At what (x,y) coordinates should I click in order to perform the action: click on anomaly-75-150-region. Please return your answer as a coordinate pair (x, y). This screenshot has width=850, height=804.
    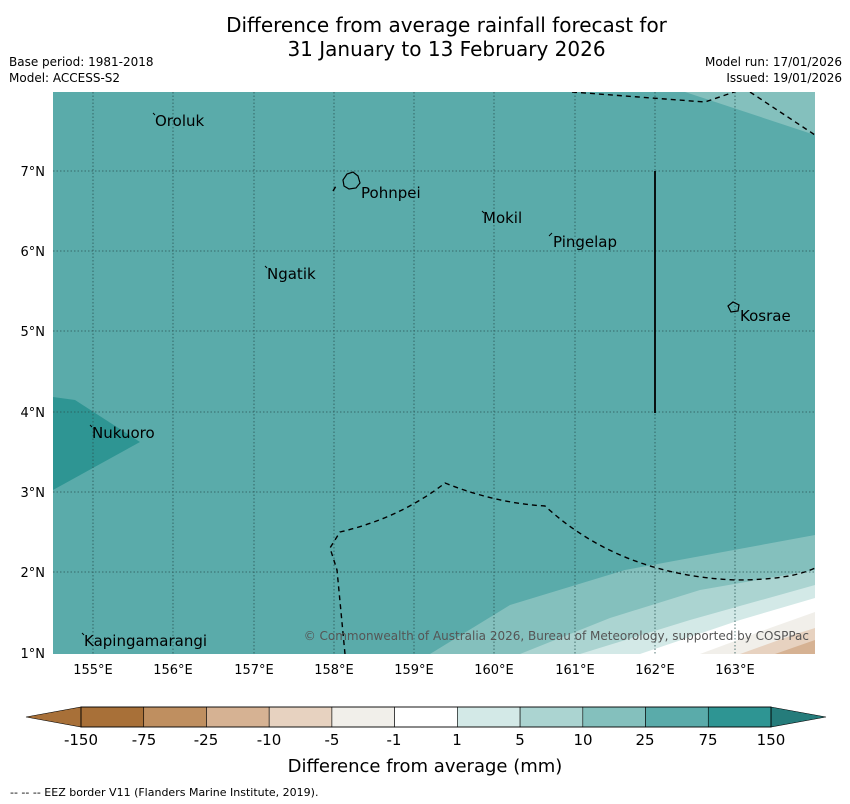
    Looking at the image, I should click on (96, 443).